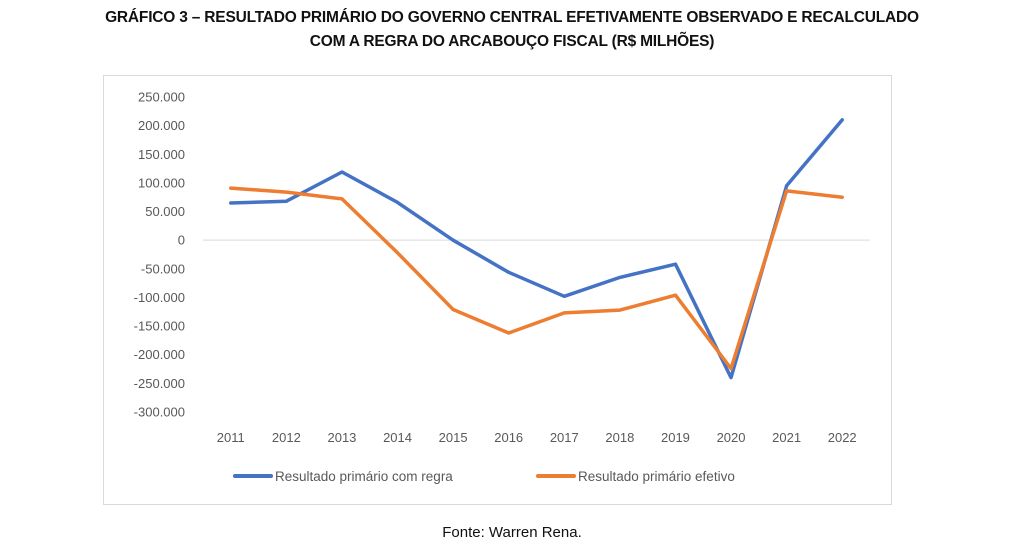 The height and width of the screenshot is (554, 1024). I want to click on y-tick-label: -100.000, so click(159, 297).